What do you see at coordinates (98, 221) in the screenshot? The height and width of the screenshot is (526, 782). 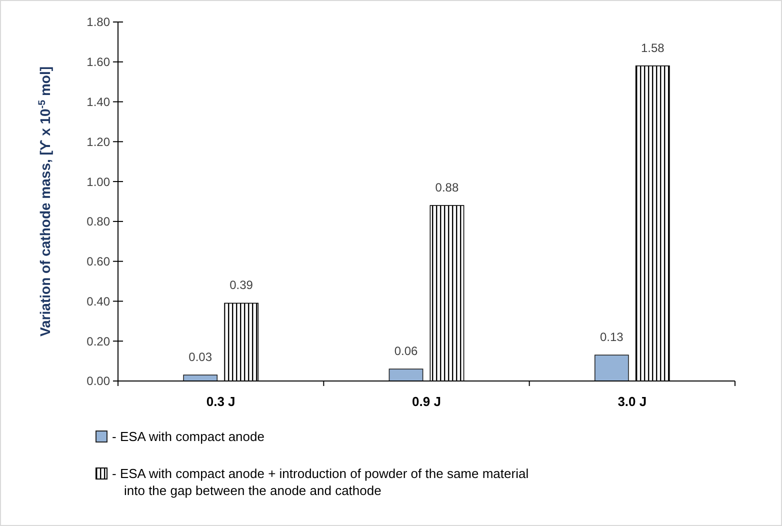 I see `y-tick-label: 0.80` at bounding box center [98, 221].